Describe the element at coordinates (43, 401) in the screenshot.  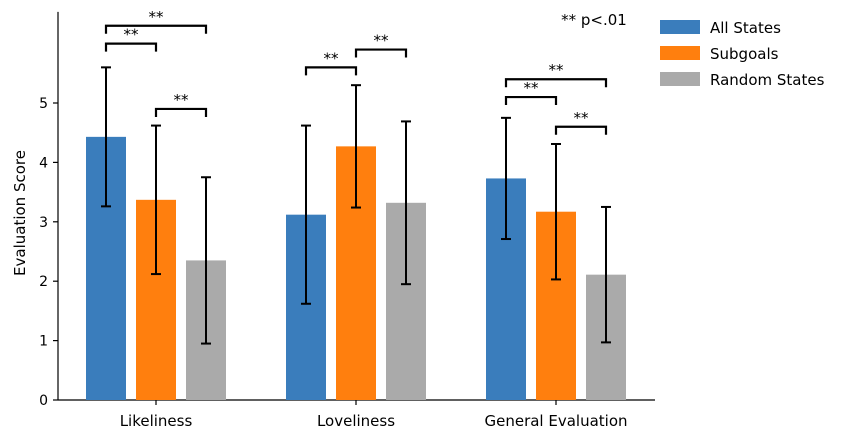
I see `y-tick-label: 0` at that location.